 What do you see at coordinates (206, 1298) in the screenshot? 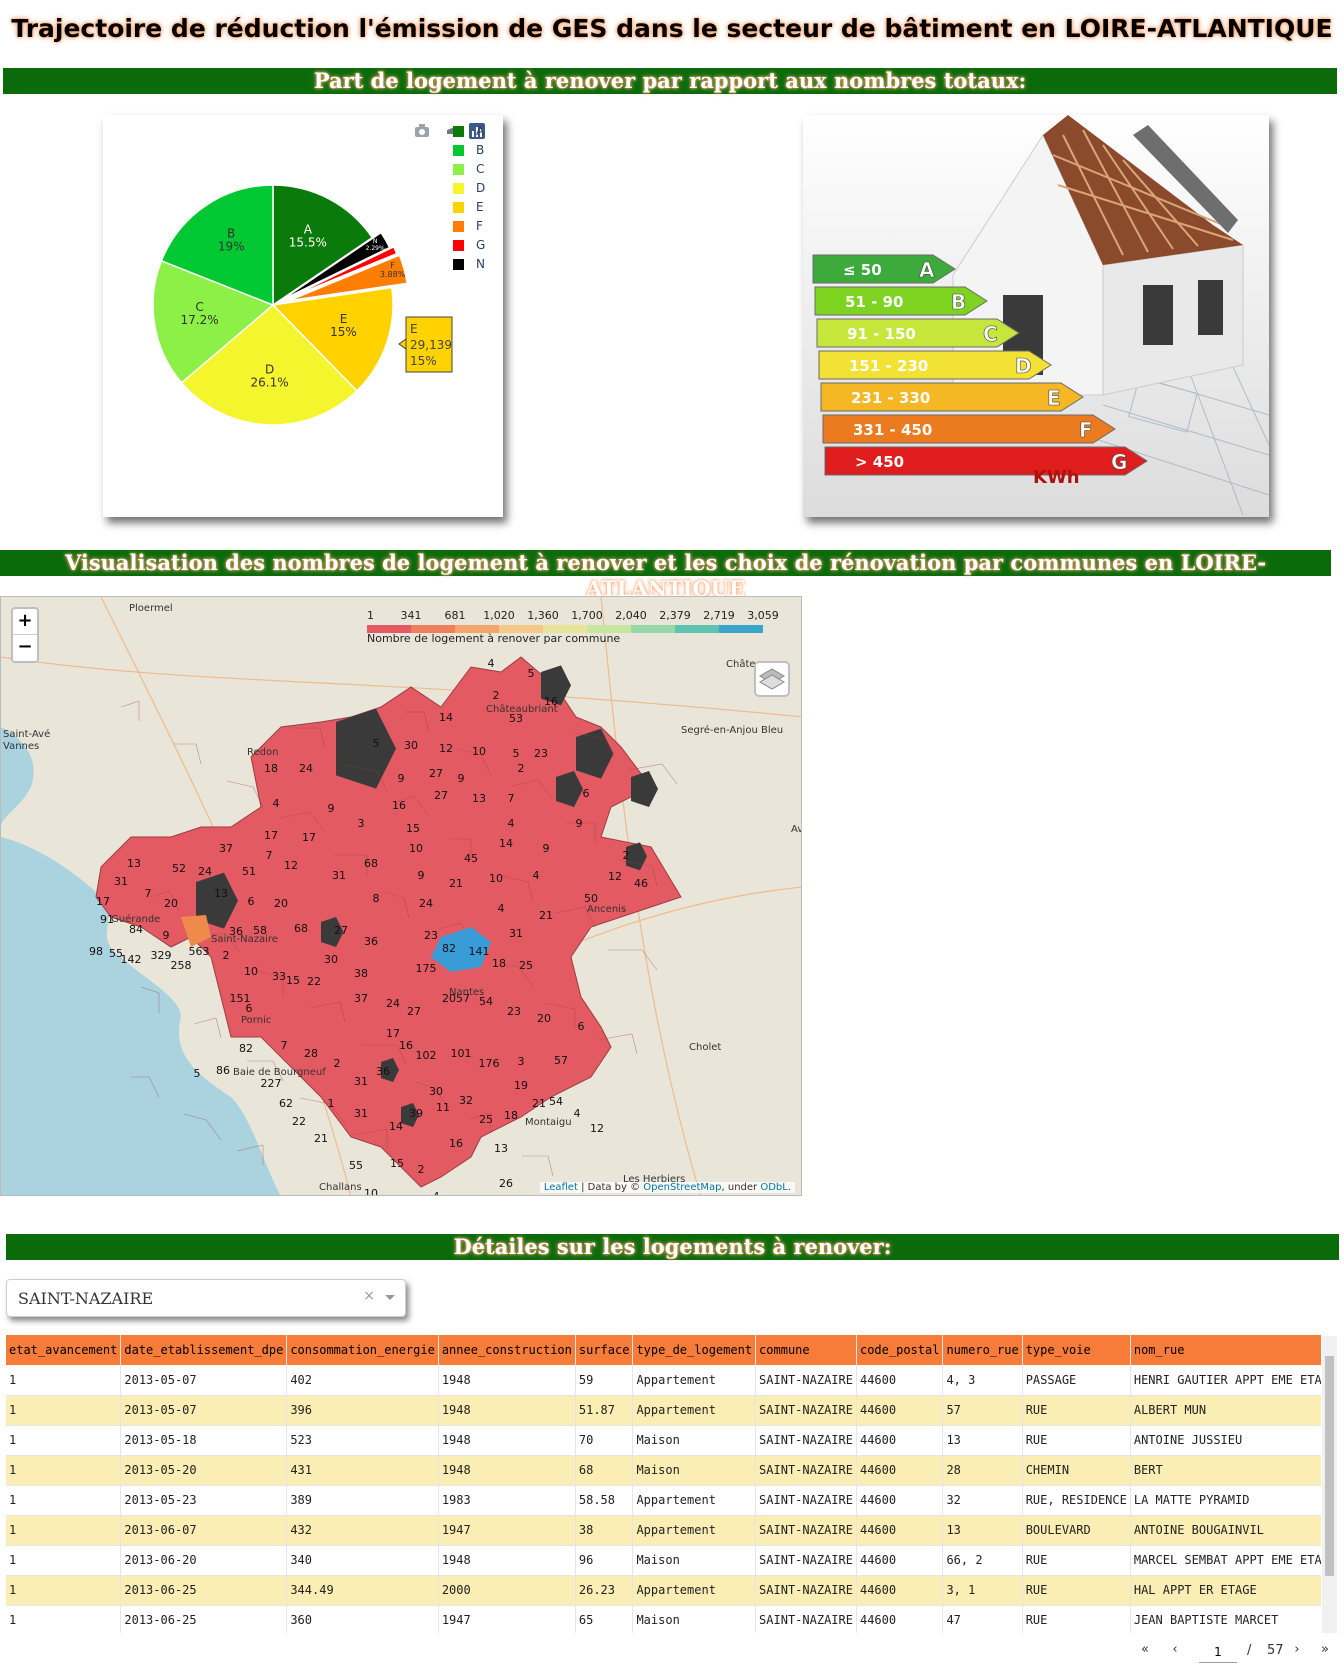
I see `commune-select: SAINT-NAZAIRE ×` at bounding box center [206, 1298].